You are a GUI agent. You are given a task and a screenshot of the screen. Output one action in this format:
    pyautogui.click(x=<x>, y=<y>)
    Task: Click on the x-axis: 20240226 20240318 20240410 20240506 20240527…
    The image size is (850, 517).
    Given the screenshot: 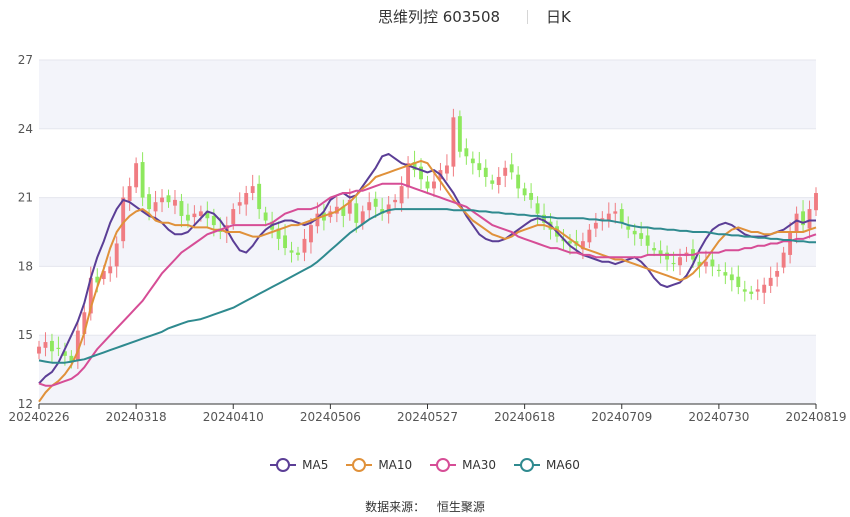 What is the action you would take?
    pyautogui.click(x=427, y=413)
    